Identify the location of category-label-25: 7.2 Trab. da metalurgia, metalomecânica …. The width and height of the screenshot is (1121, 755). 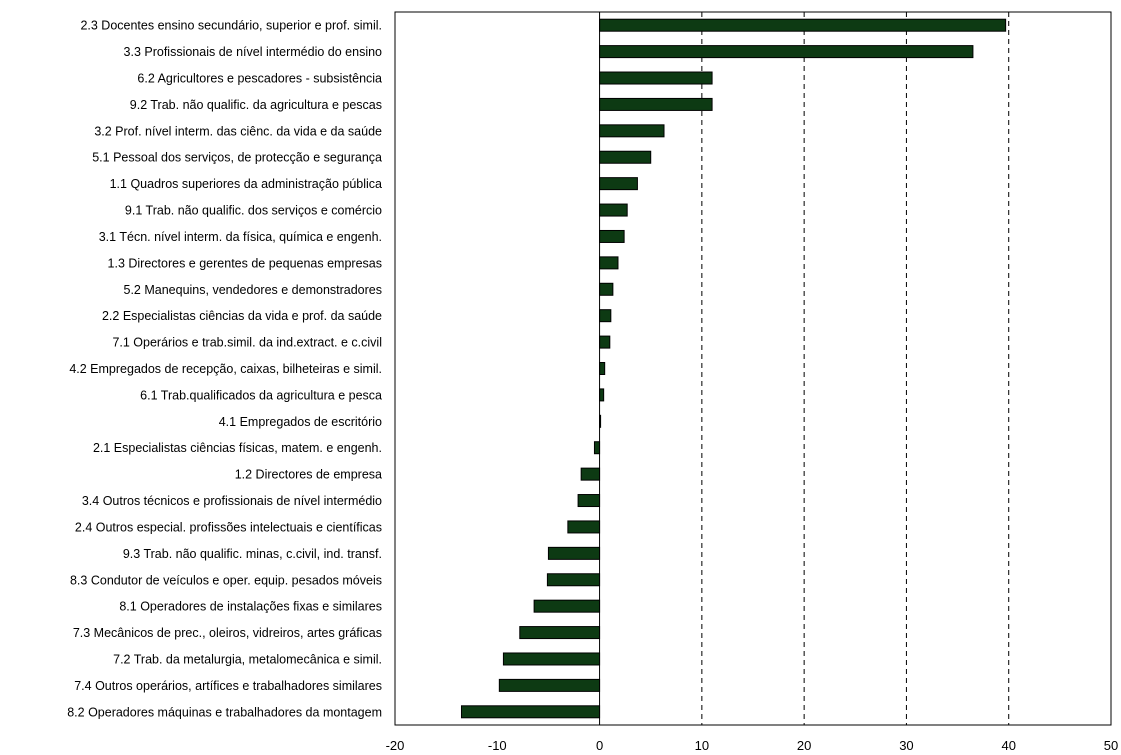
(247, 659).